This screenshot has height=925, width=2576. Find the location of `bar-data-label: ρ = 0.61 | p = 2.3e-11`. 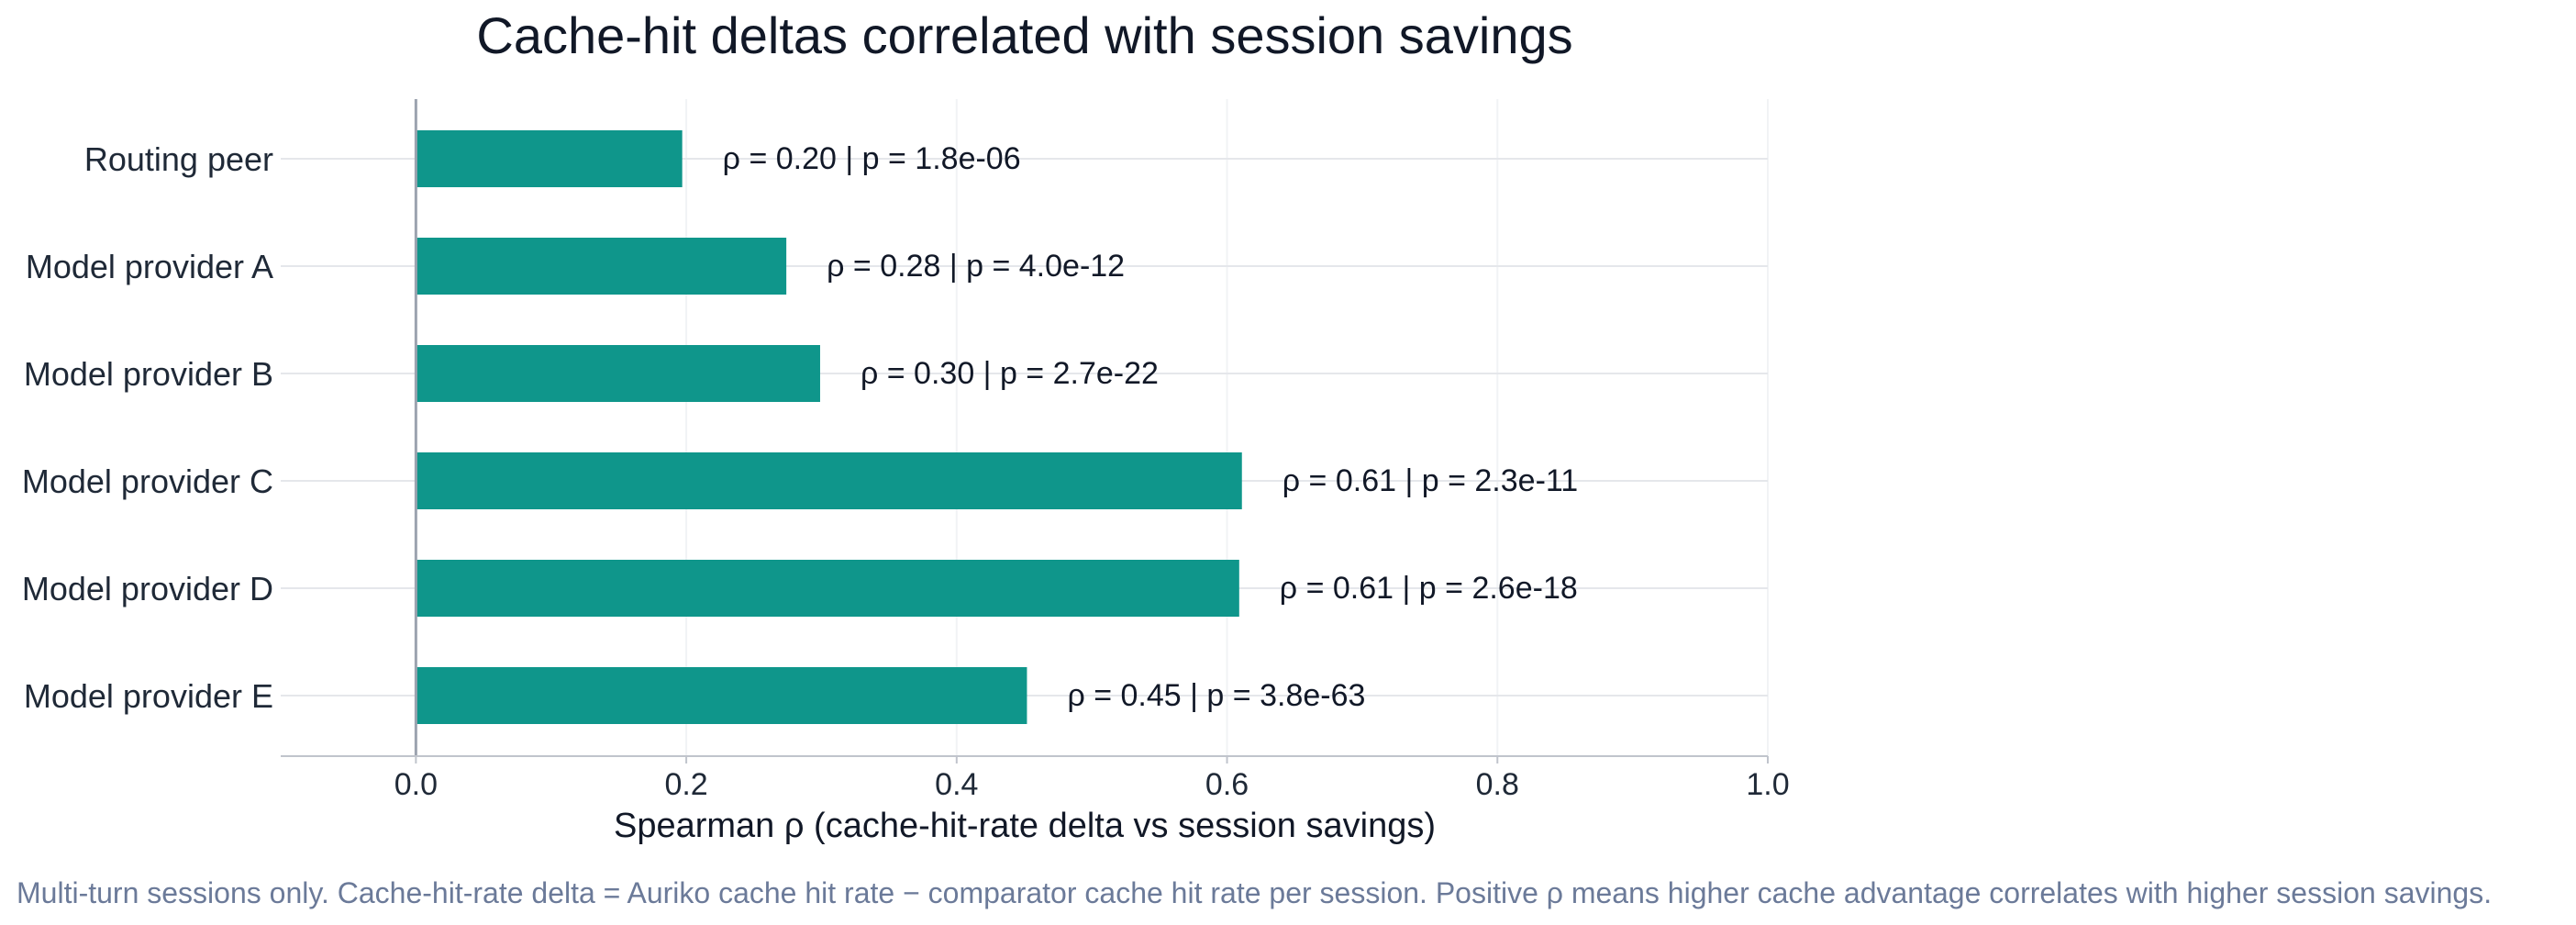

bar-data-label: ρ = 0.61 | p = 2.3e-11 is located at coordinates (1430, 480).